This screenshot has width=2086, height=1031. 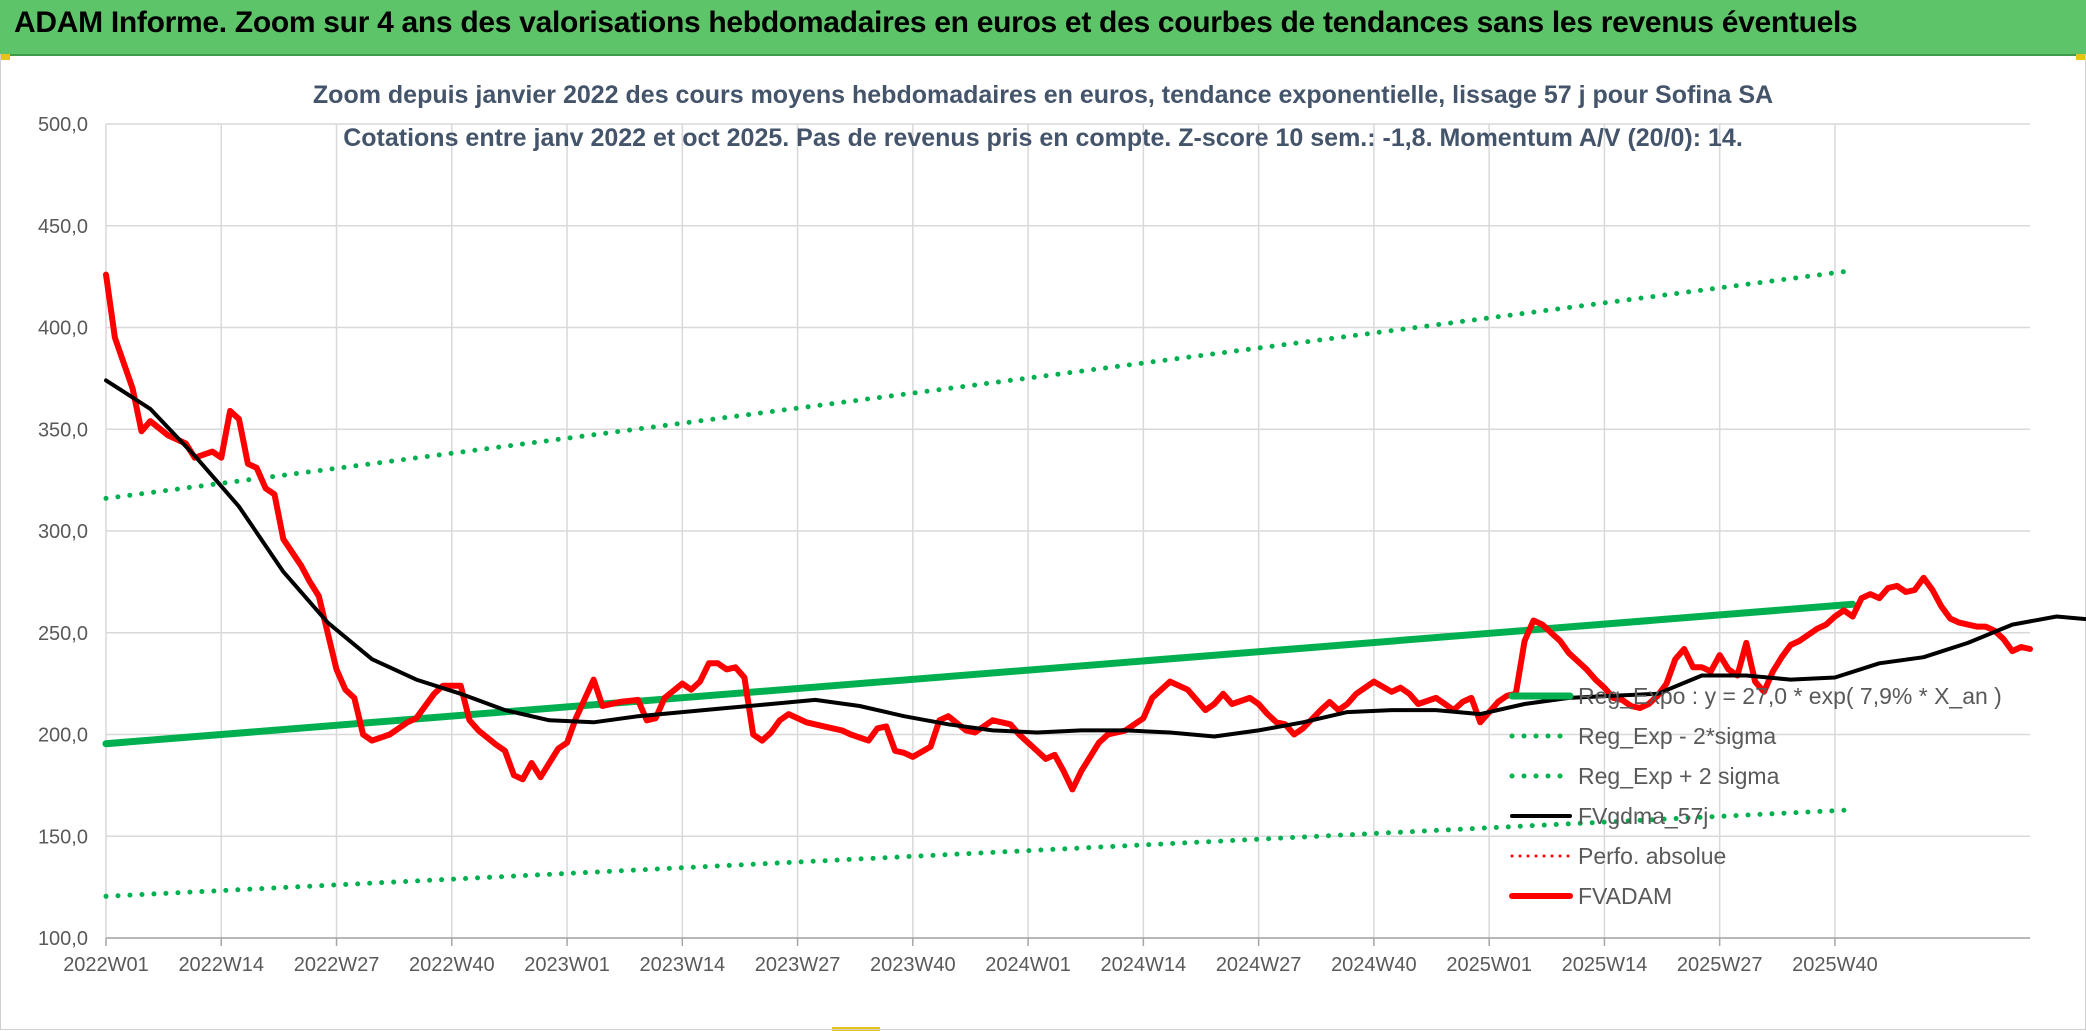 What do you see at coordinates (1625, 896) in the screenshot?
I see `legend-label: FVADAM` at bounding box center [1625, 896].